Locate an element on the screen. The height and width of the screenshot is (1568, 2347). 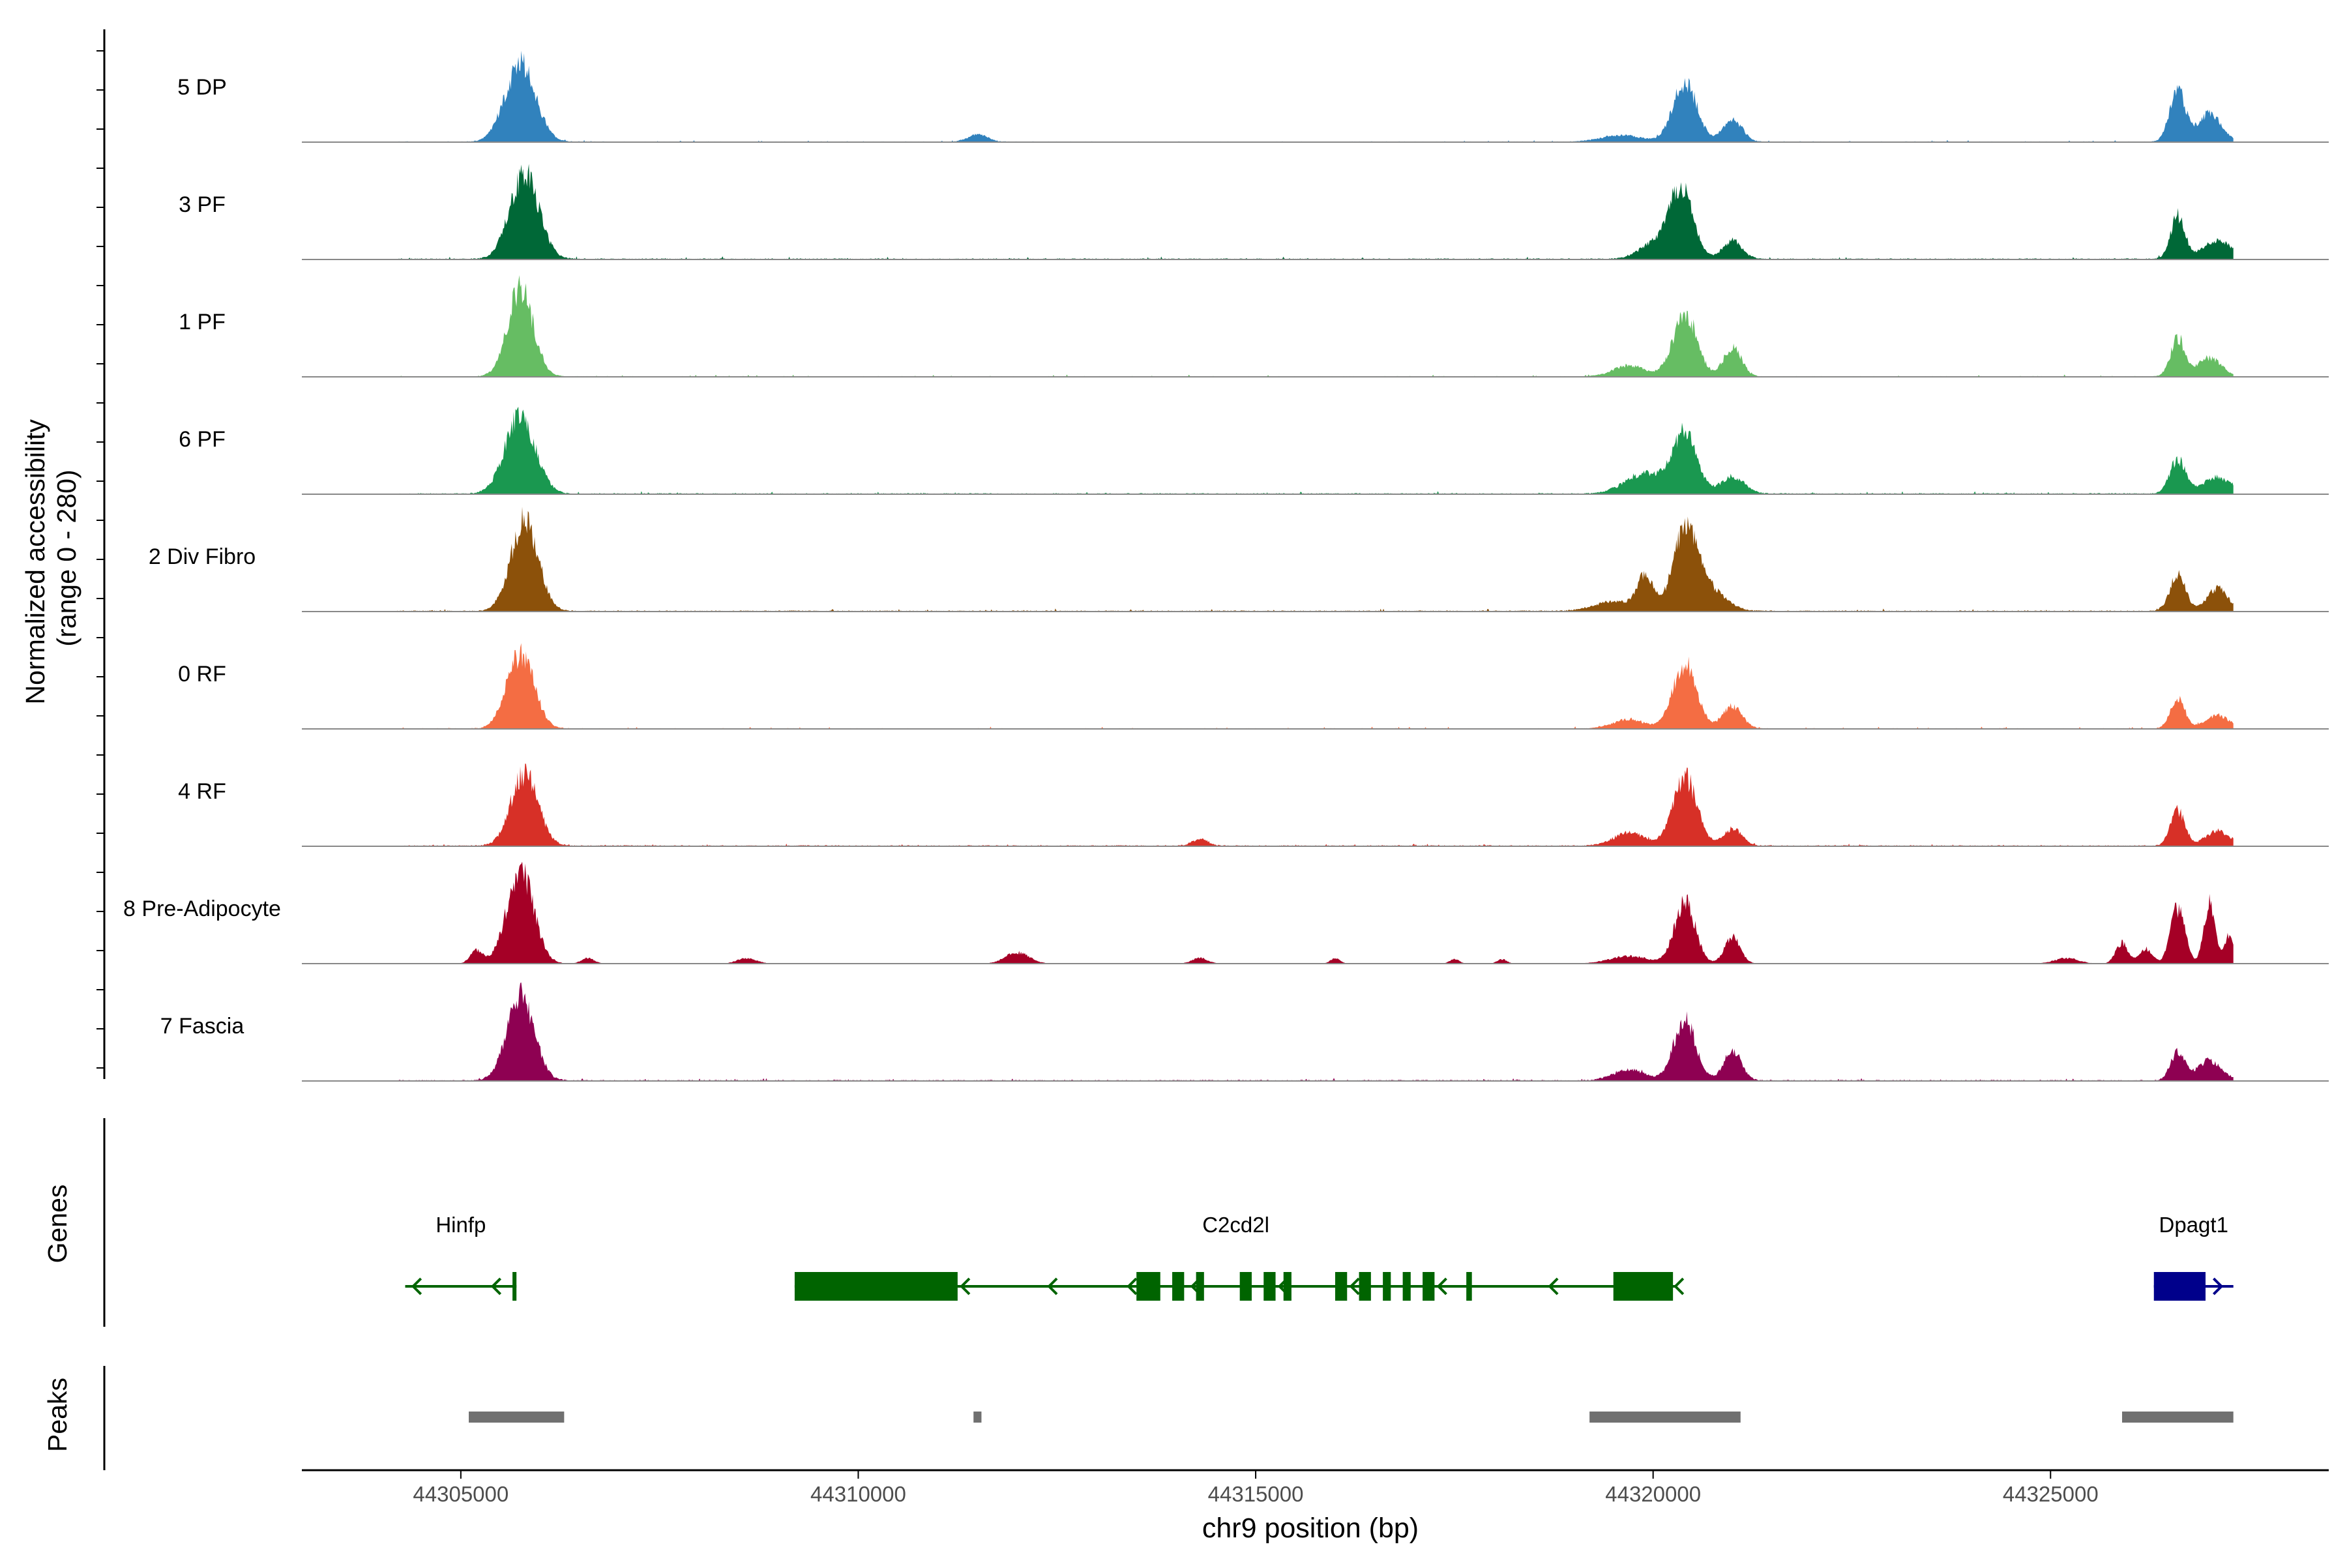
track-label-3-pf: 3 PF is located at coordinates (202, 205).